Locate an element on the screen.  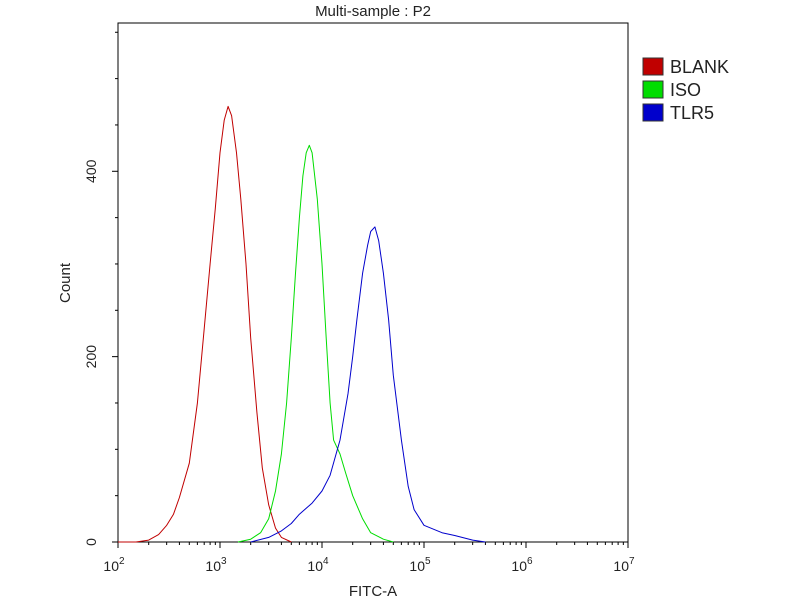
legend-label-iso: ISO is located at coordinates (685, 90).